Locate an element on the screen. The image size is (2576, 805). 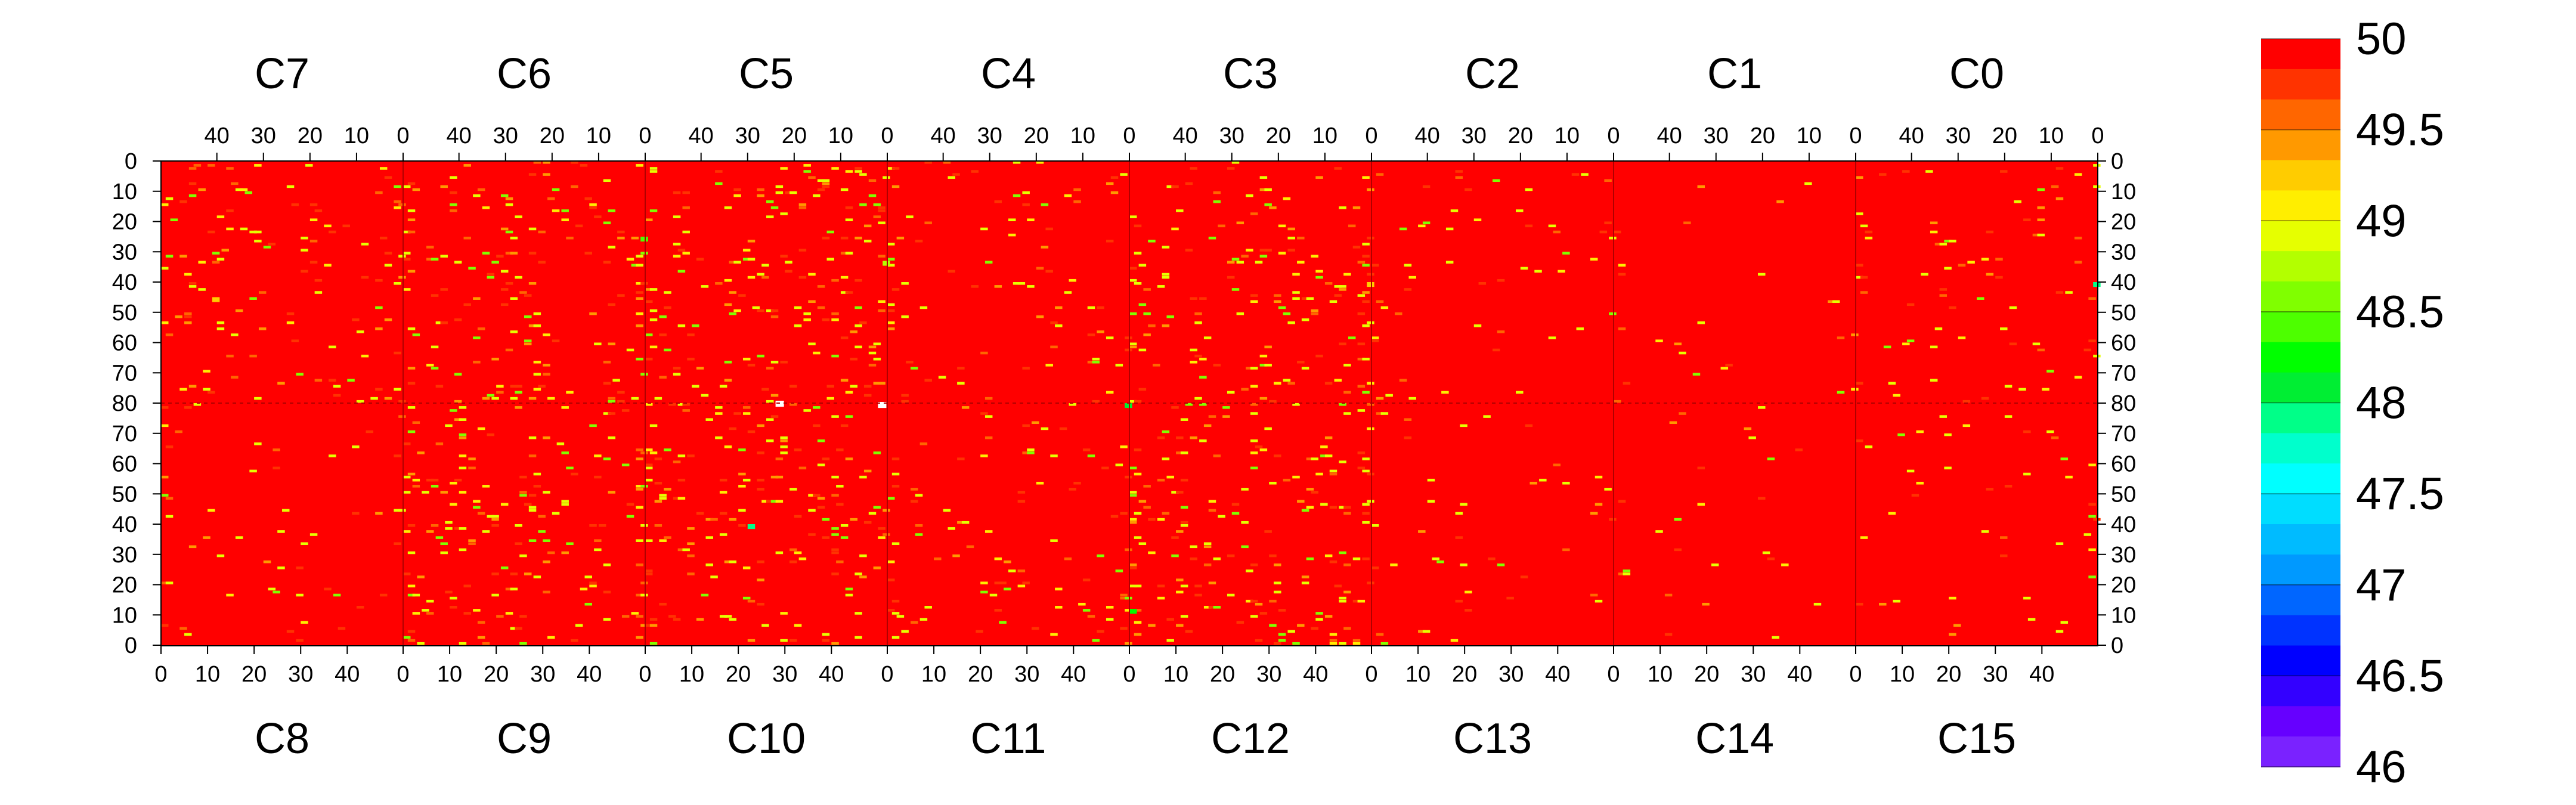
top-tick-label: 40 is located at coordinates (1670, 135).